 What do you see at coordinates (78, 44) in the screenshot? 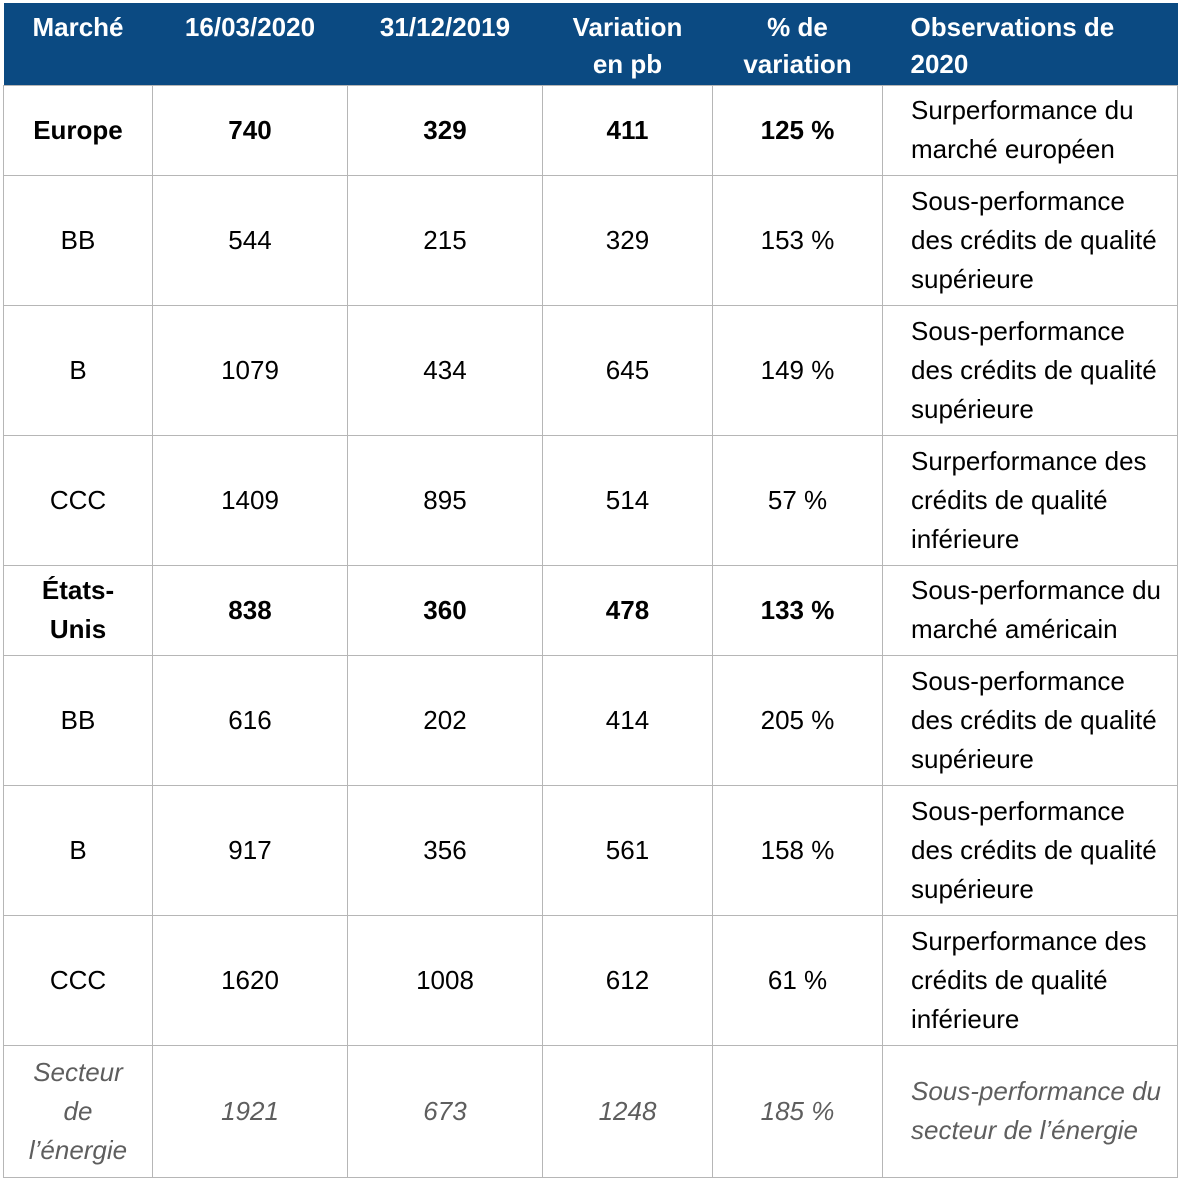
I see `header-market: Marché` at bounding box center [78, 44].